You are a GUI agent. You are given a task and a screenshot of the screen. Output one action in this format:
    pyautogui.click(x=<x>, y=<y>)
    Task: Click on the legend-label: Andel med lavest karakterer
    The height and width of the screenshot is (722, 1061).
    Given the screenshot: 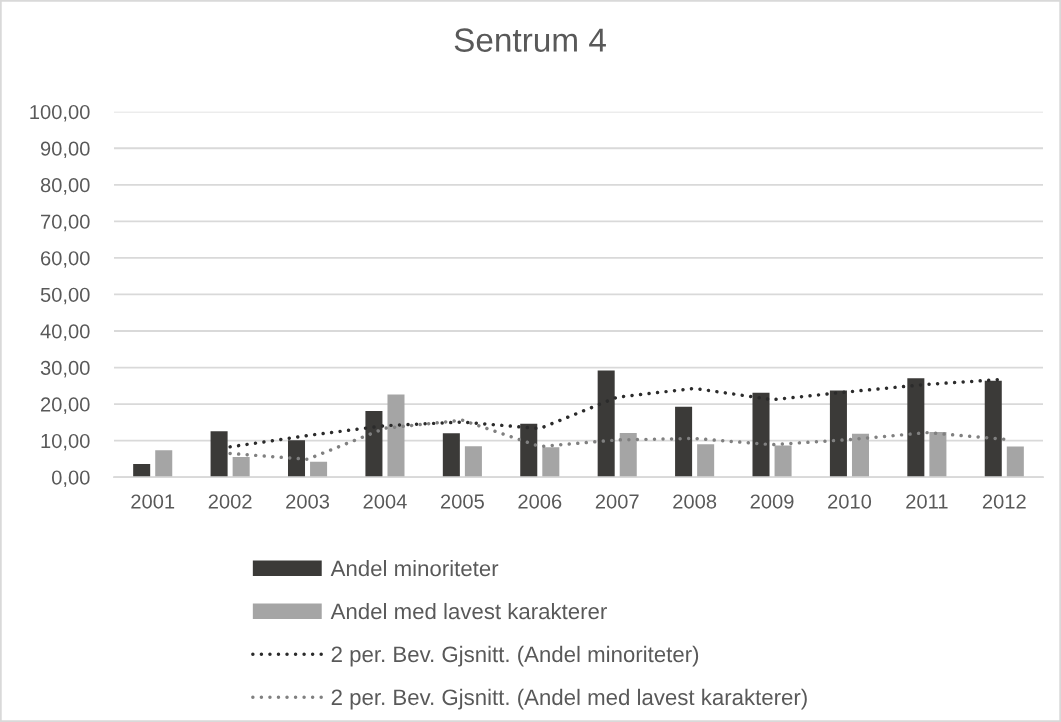 What is the action you would take?
    pyautogui.click(x=468, y=611)
    